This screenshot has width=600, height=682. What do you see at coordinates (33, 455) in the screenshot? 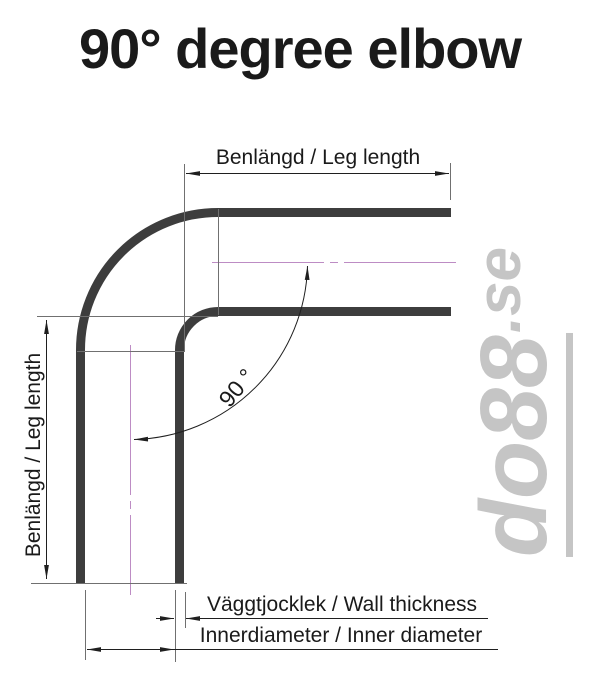
I see `left-leg-length-label: Benlängd / Leg length` at bounding box center [33, 455].